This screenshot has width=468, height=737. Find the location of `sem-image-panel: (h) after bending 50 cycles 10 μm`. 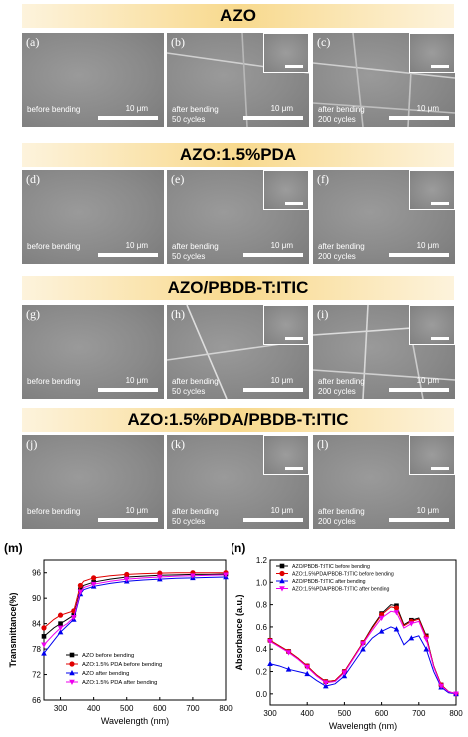

sem-image-panel: (h) after bending 50 cycles 10 μm is located at coordinates (238, 352).